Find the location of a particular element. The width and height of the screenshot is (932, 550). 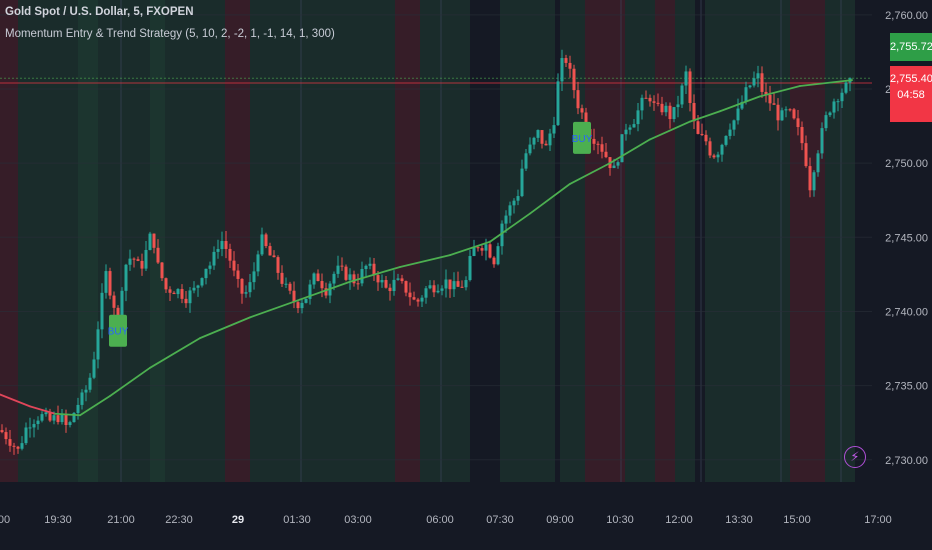

x-tick-label: 07:30 is located at coordinates (500, 520).